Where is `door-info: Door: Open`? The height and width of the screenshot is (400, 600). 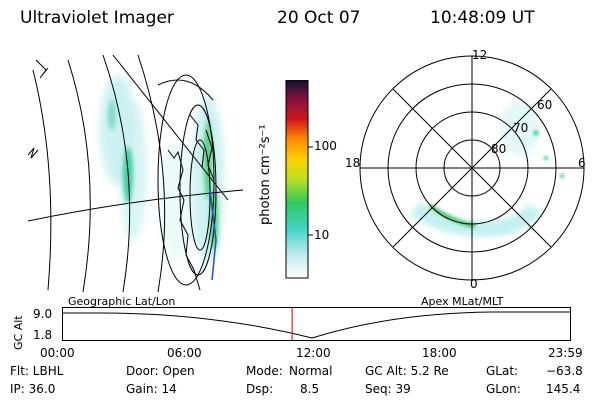
door-info: Door: Open is located at coordinates (160, 371).